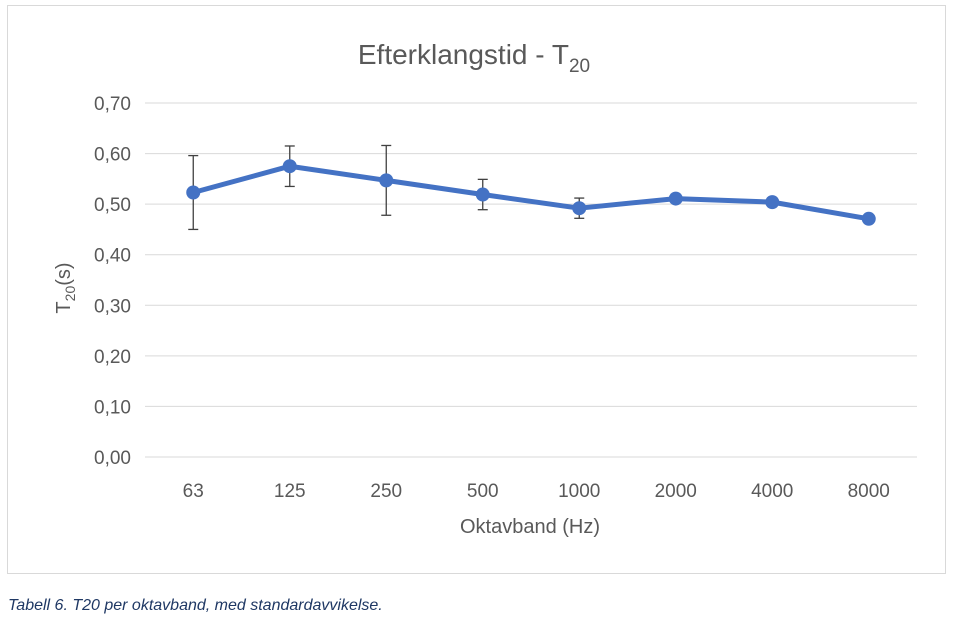  I want to click on x-tick-label: 125, so click(290, 491).